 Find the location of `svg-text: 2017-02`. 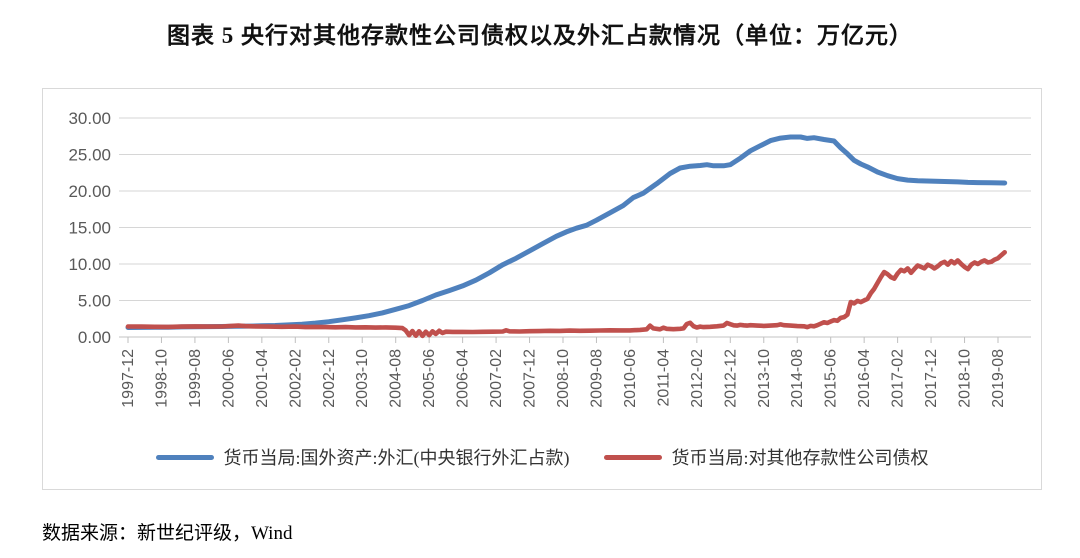

svg-text: 2017-02 is located at coordinates (898, 378).